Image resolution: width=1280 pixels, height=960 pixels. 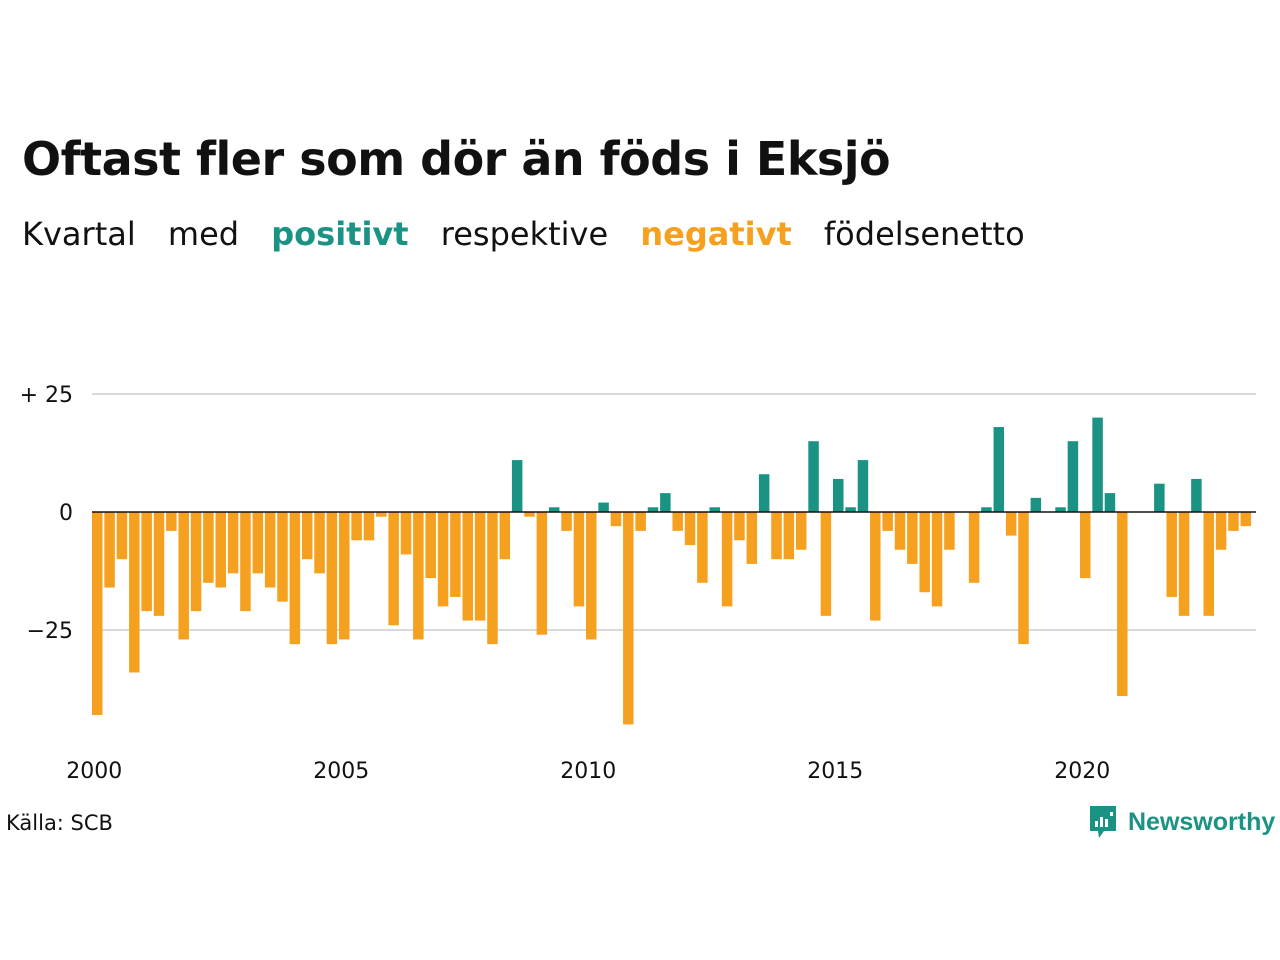 What do you see at coordinates (1103, 822) in the screenshot?
I see `newsworthy-logo-icon` at bounding box center [1103, 822].